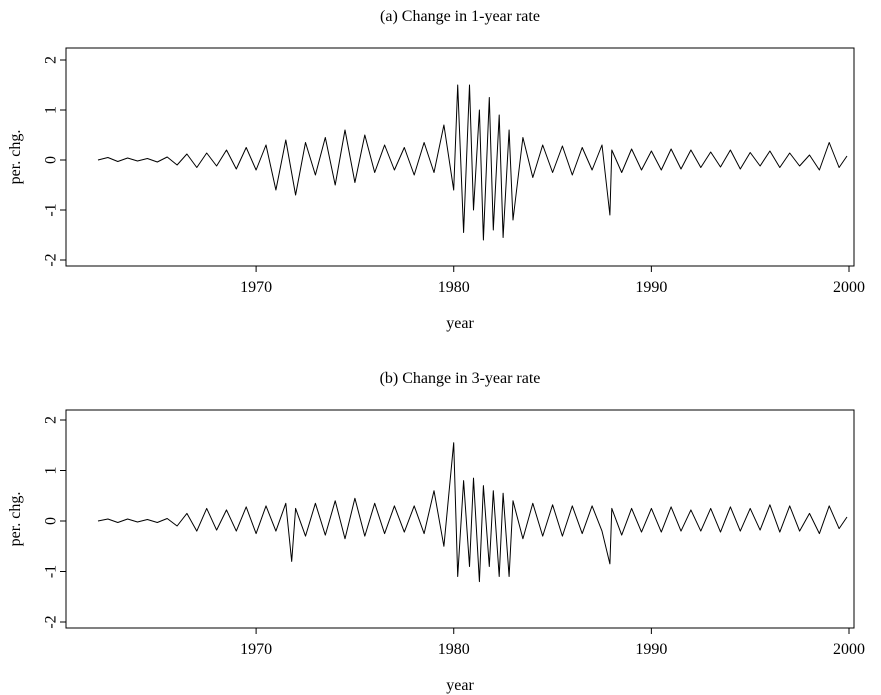  What do you see at coordinates (460, 378) in the screenshot?
I see `chart-title: (b) Change in 3-year rate` at bounding box center [460, 378].